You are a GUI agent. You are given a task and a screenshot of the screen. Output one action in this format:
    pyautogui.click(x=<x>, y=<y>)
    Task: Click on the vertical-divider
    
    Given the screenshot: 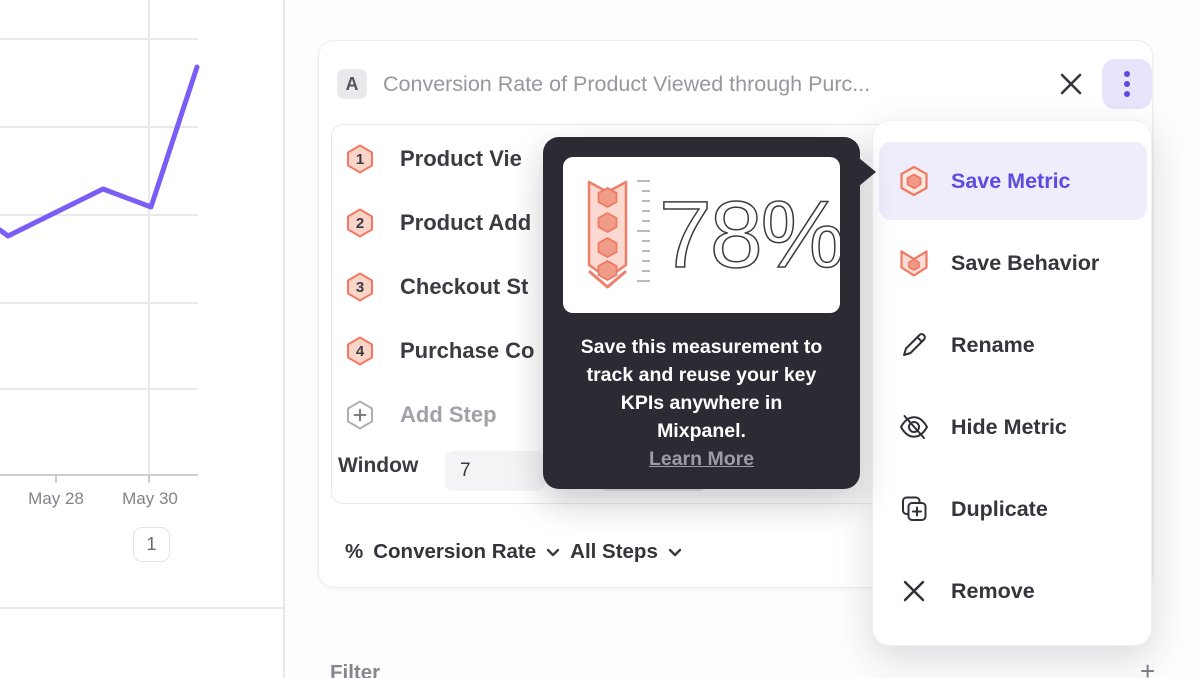 What is the action you would take?
    pyautogui.click(x=284, y=339)
    